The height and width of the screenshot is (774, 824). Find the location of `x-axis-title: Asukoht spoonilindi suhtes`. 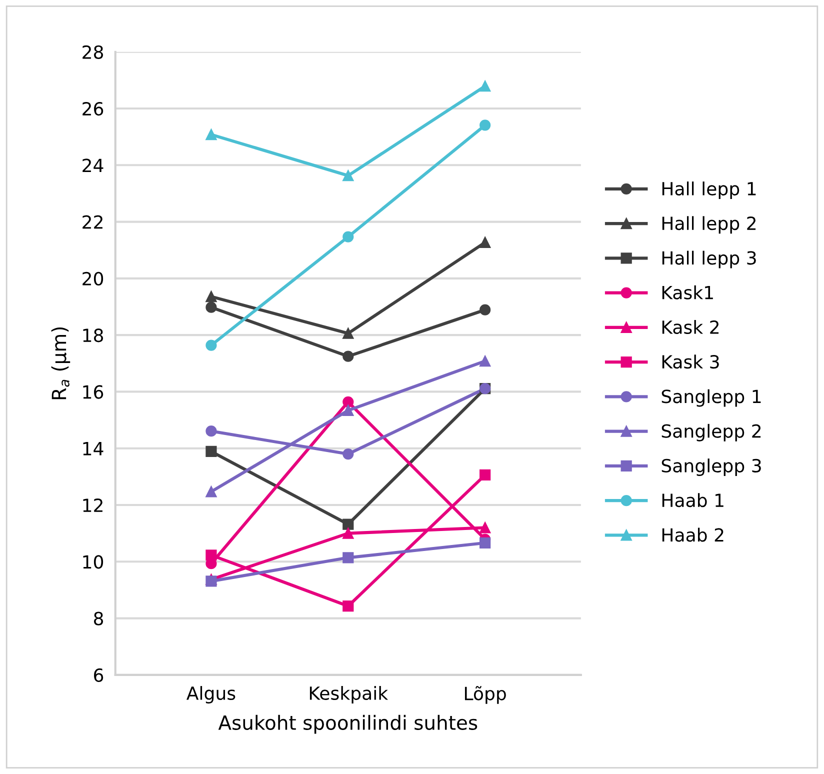

x-axis-title: Asukoht spoonilindi suhtes is located at coordinates (348, 724).